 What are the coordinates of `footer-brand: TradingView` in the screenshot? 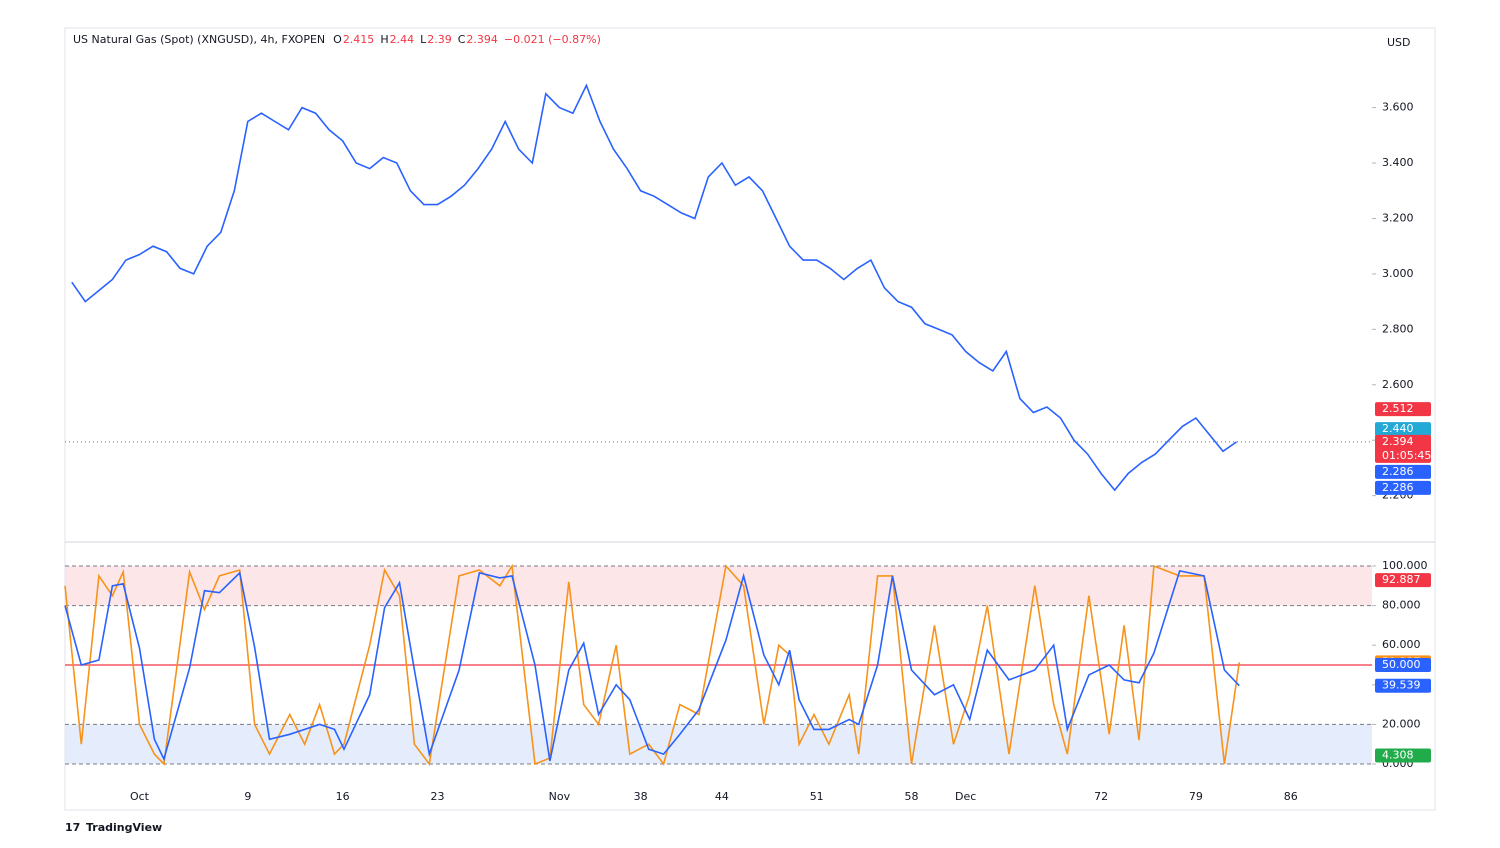 It's located at (124, 827).